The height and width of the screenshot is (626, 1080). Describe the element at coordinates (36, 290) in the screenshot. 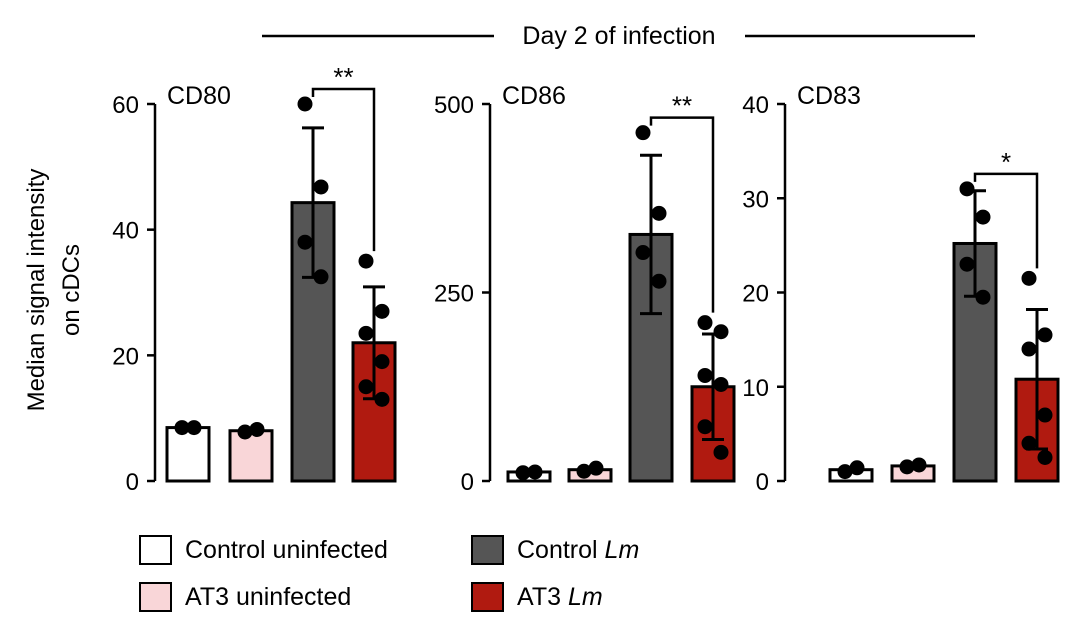

I see `y-axis-title-line1: Median signal intensity` at that location.